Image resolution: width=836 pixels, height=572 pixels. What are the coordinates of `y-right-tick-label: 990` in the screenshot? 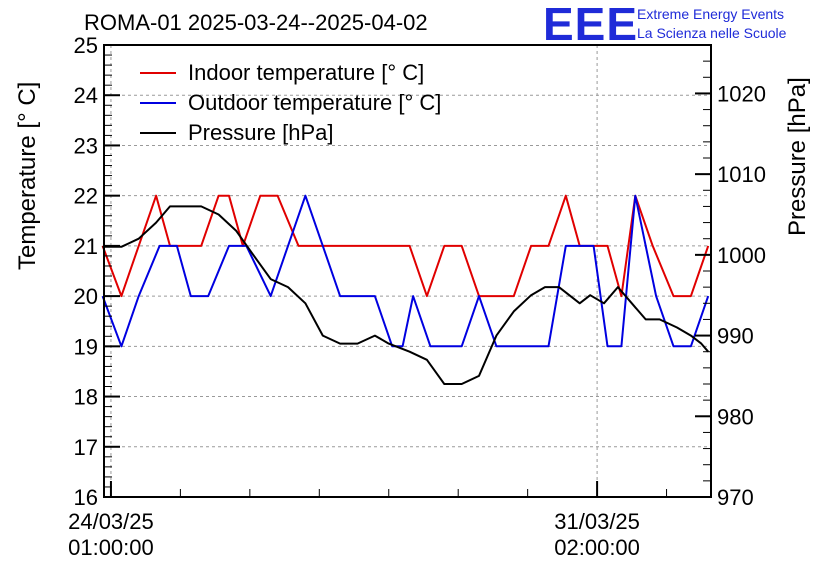 It's located at (735, 336).